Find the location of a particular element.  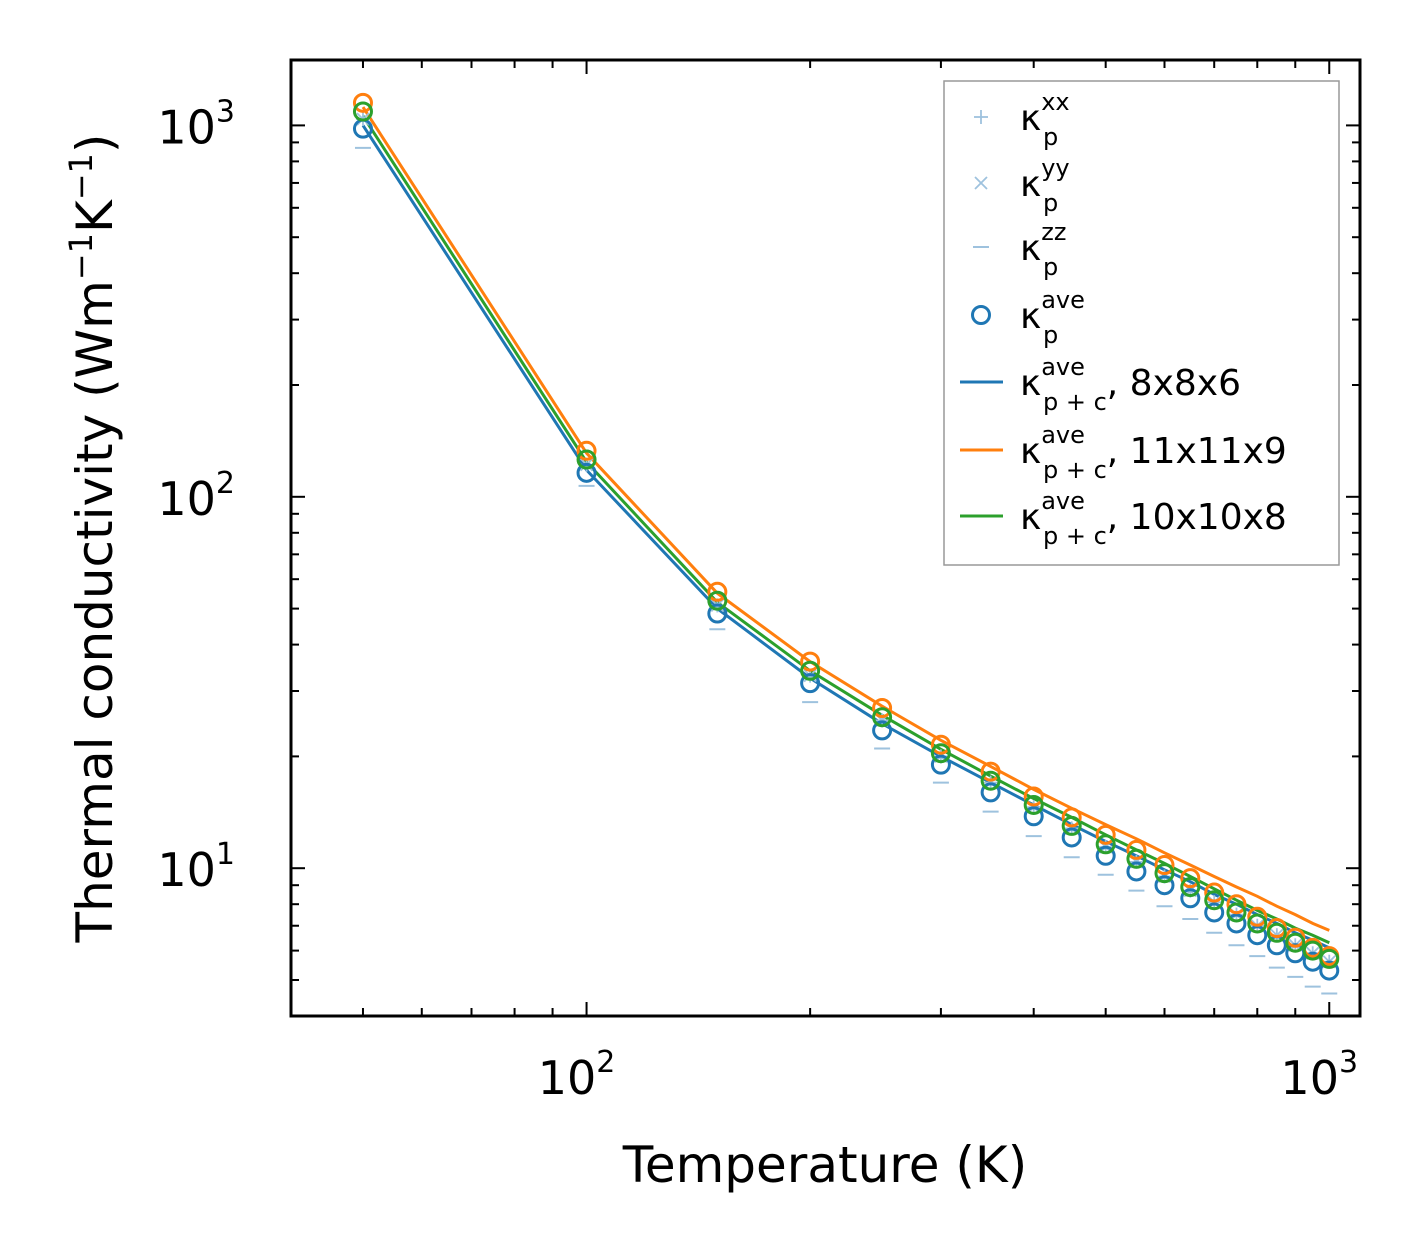

legend-label: κave p is located at coordinates (1052, 317).